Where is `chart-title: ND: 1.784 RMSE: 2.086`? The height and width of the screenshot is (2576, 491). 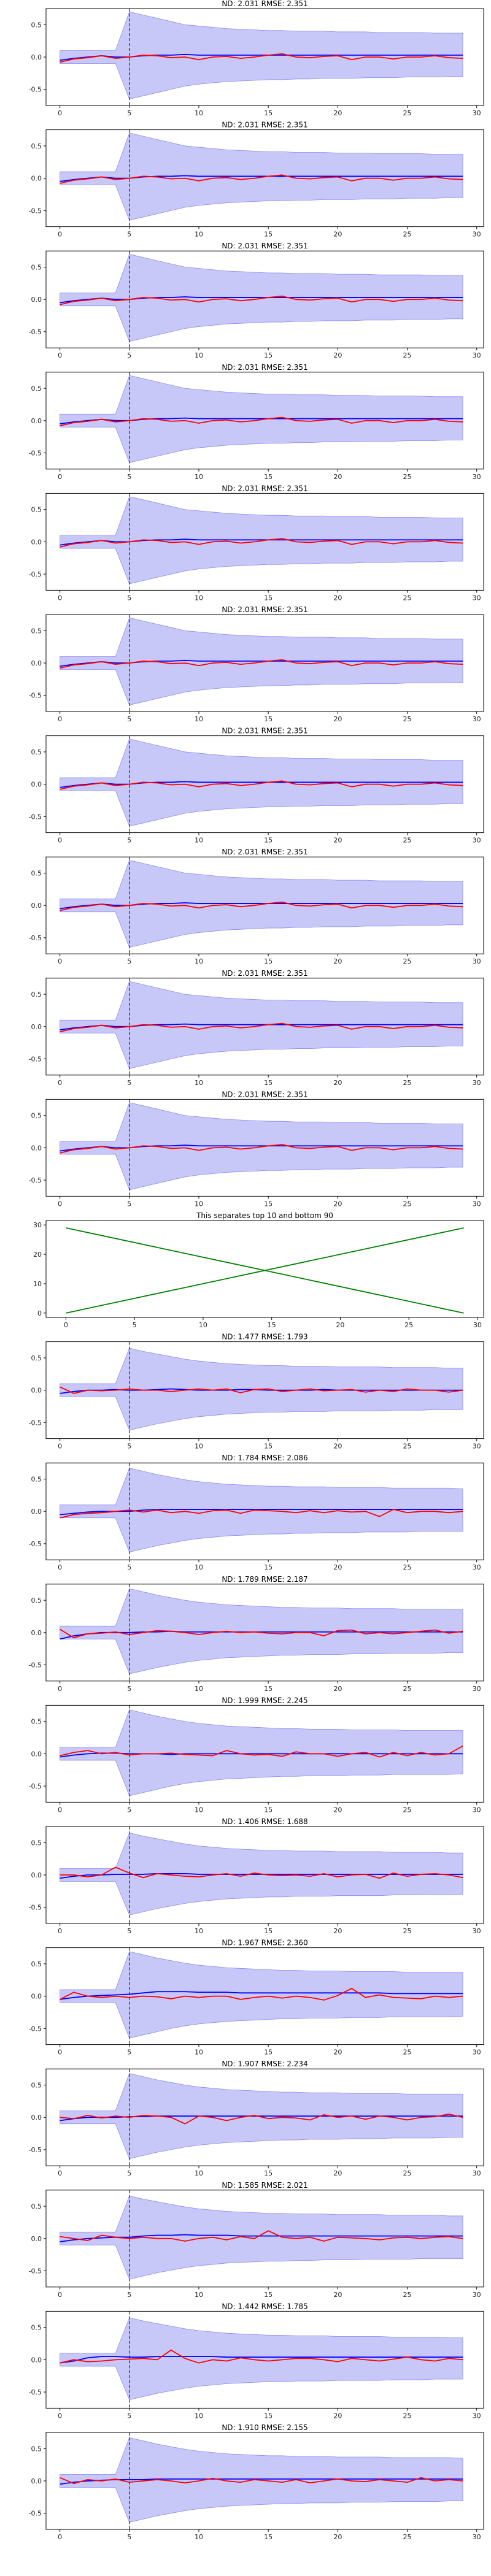
chart-title: ND: 1.784 RMSE: 2.086 is located at coordinates (265, 1458).